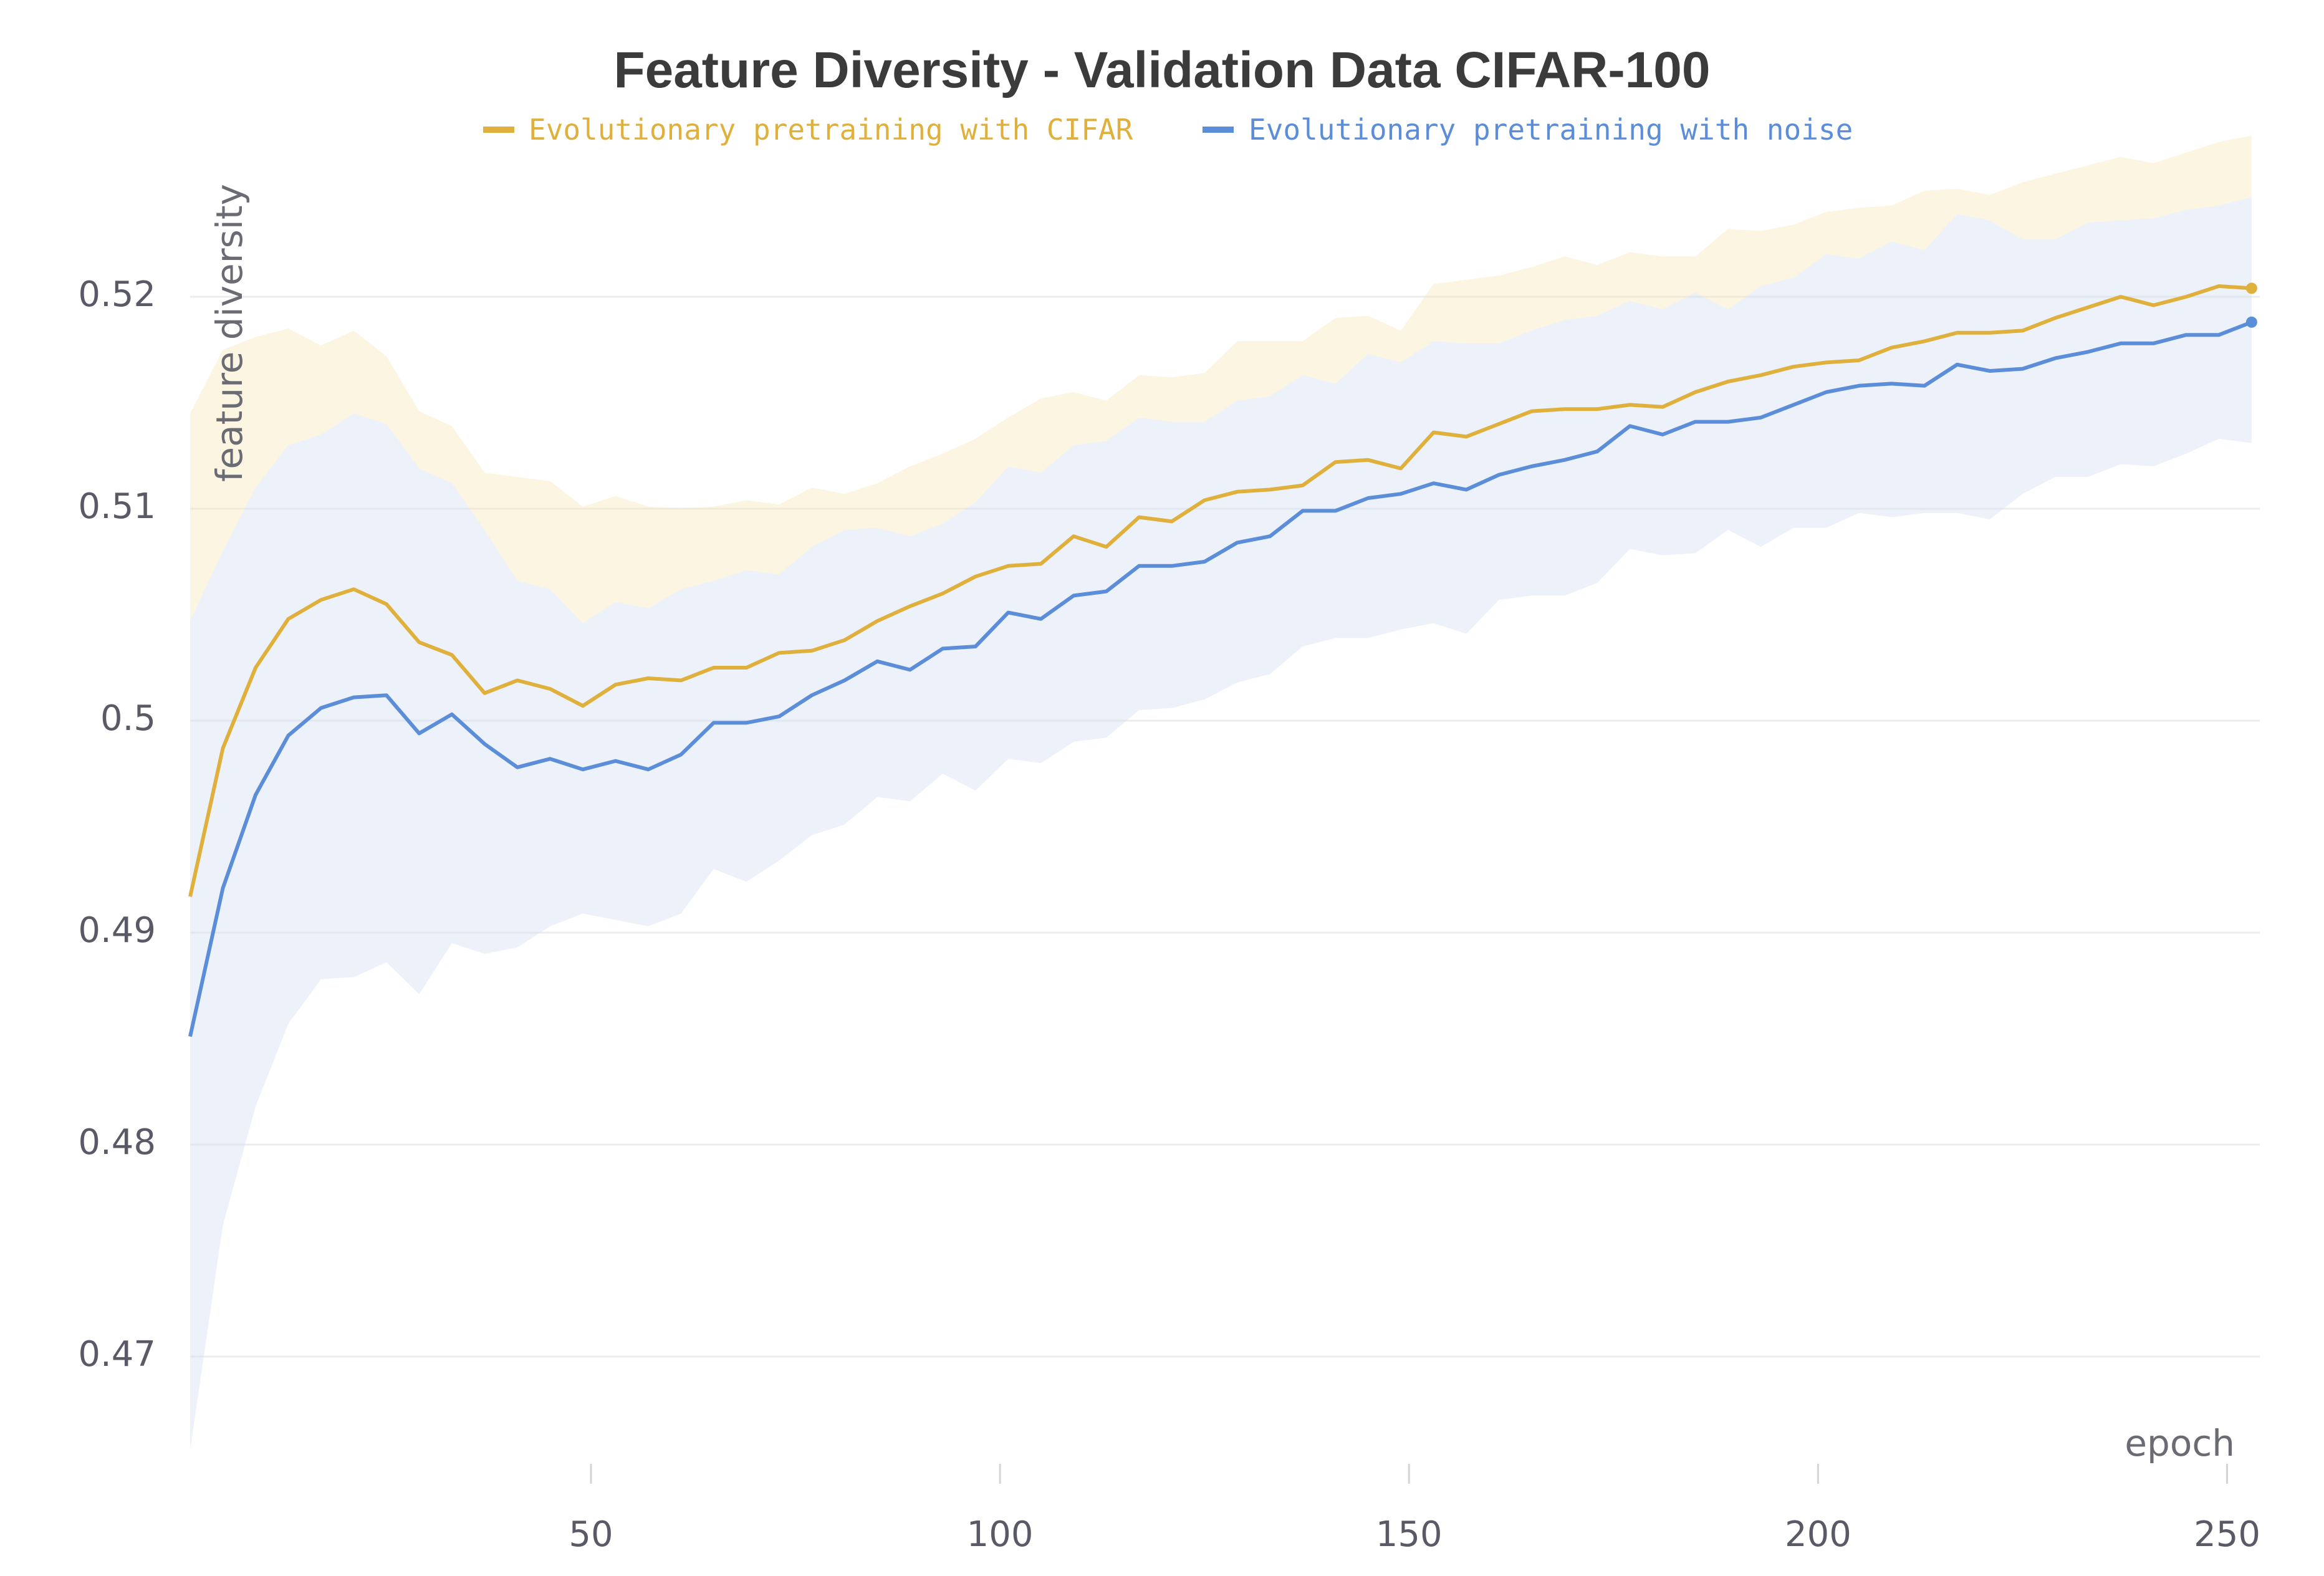 This screenshot has height=1576, width=2324. What do you see at coordinates (2227, 1534) in the screenshot?
I see `x-tick-label: 250` at bounding box center [2227, 1534].